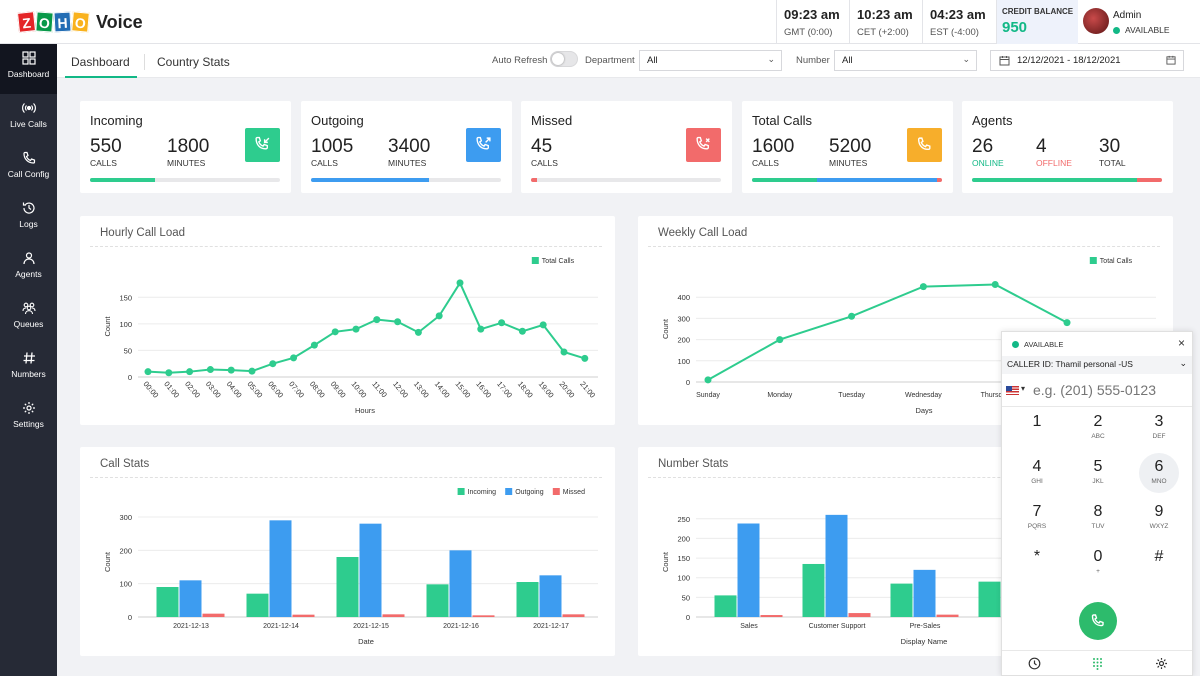  I want to click on avatar, so click(1096, 21).